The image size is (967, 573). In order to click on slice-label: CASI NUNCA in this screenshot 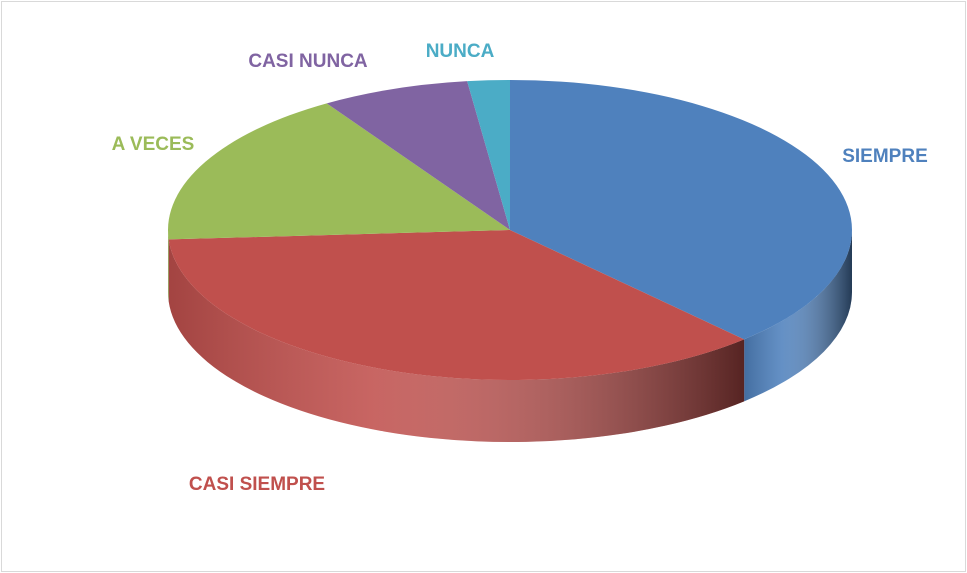, I will do `click(308, 61)`.